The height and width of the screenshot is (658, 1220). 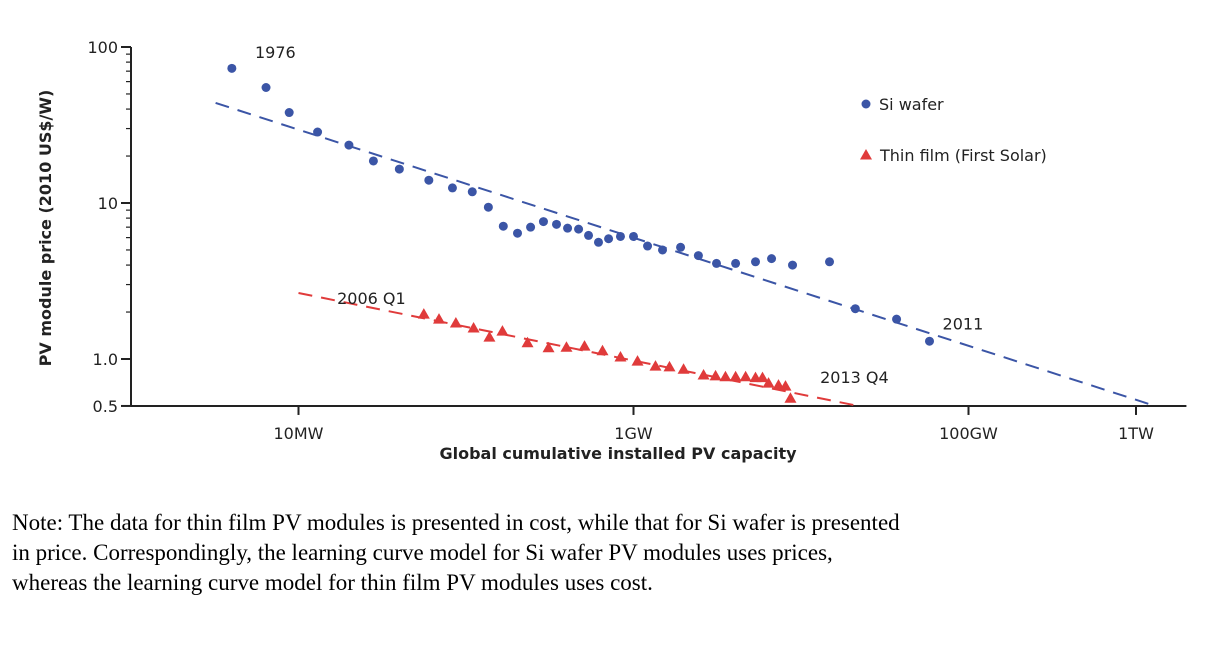 I want to click on annotation-label: 2013 Q4, so click(x=854, y=377).